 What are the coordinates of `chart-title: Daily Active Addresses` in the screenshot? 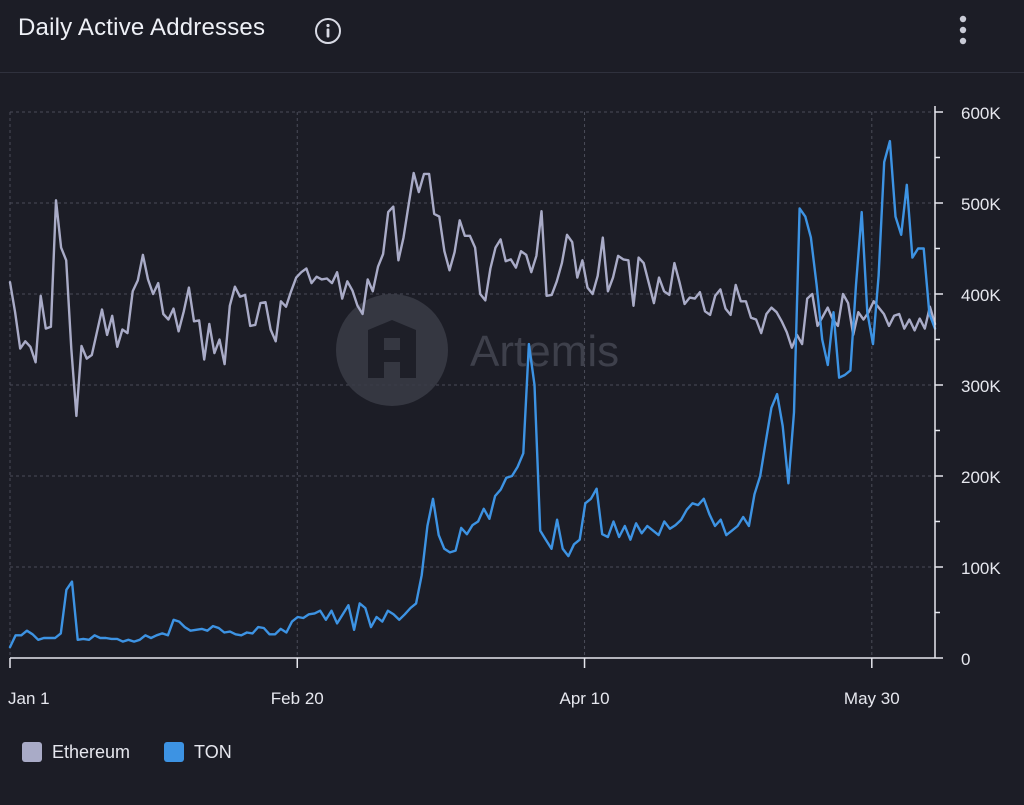 It's located at (142, 27).